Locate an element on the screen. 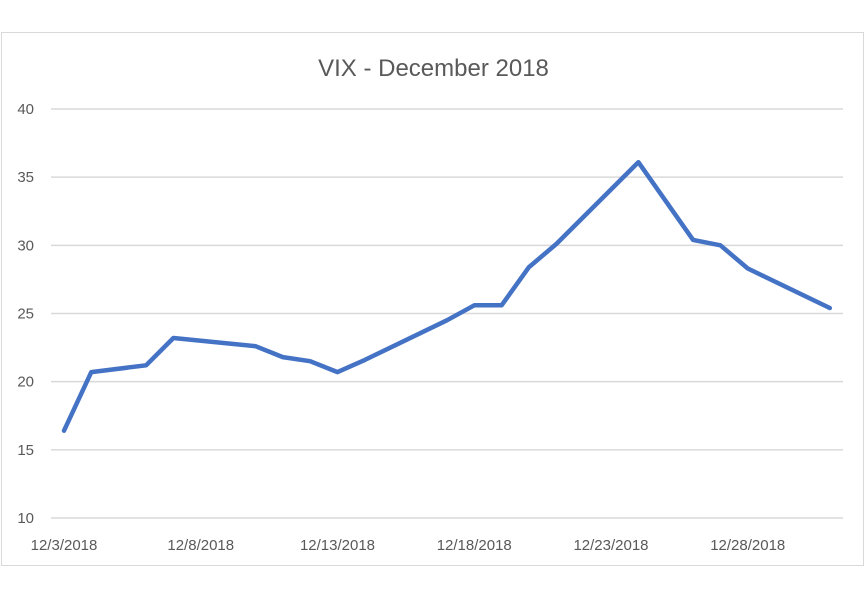  y-tick-label: 30 is located at coordinates (25, 245).